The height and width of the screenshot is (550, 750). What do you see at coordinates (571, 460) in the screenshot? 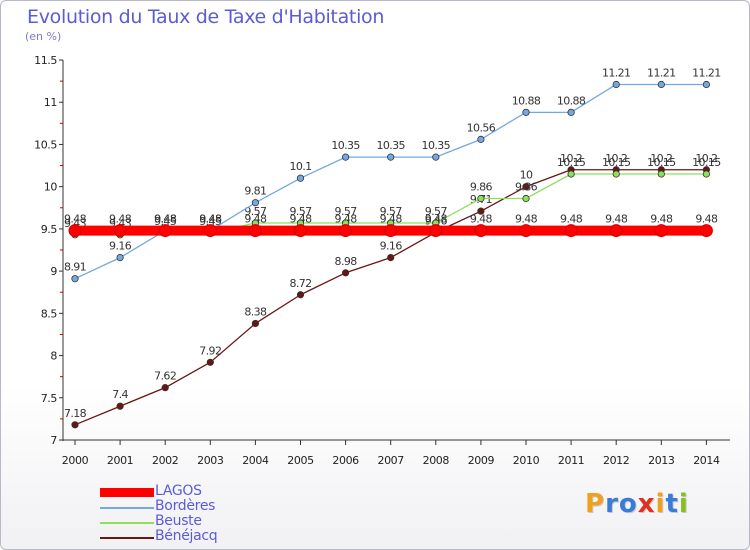
I see `x-tick-label: 2011` at bounding box center [571, 460].